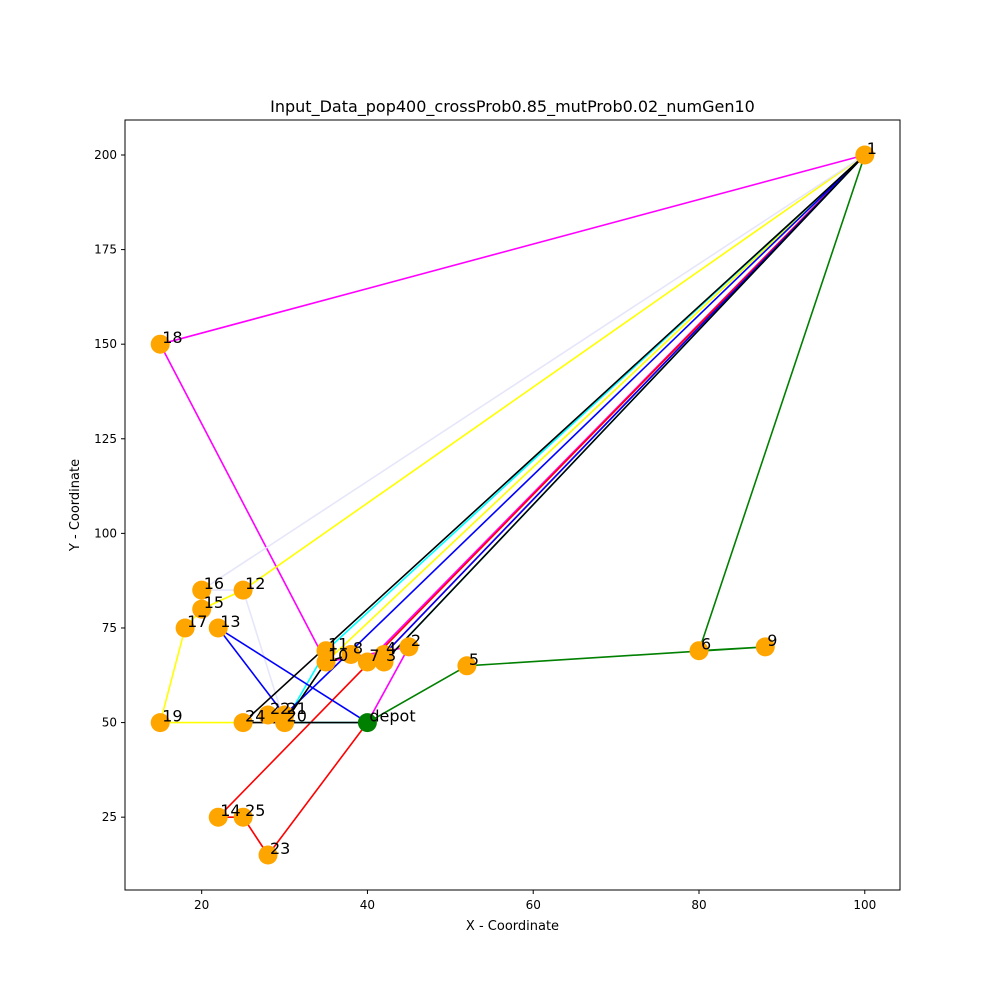  I want to click on customer-label-17: 17, so click(197, 621).